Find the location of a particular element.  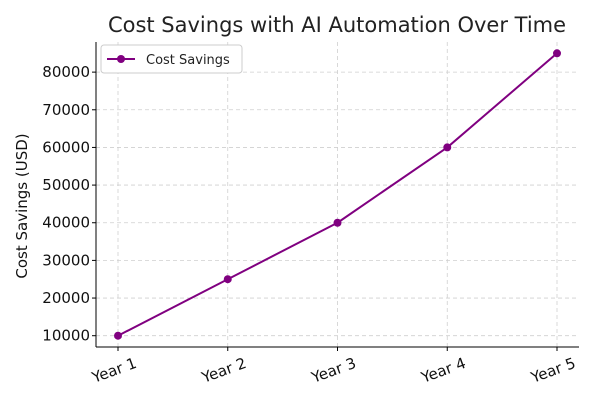

x-tick-label: Year 1 is located at coordinates (114, 370).